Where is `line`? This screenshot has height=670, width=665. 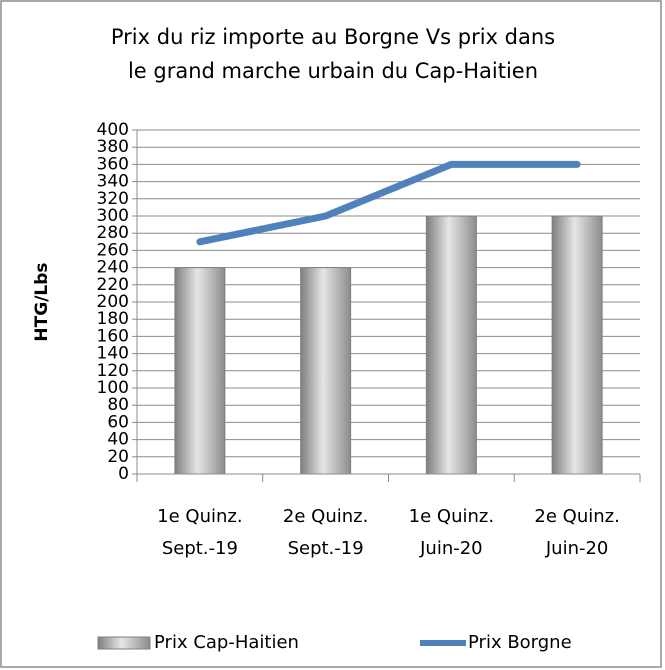
line is located at coordinates (388, 203).